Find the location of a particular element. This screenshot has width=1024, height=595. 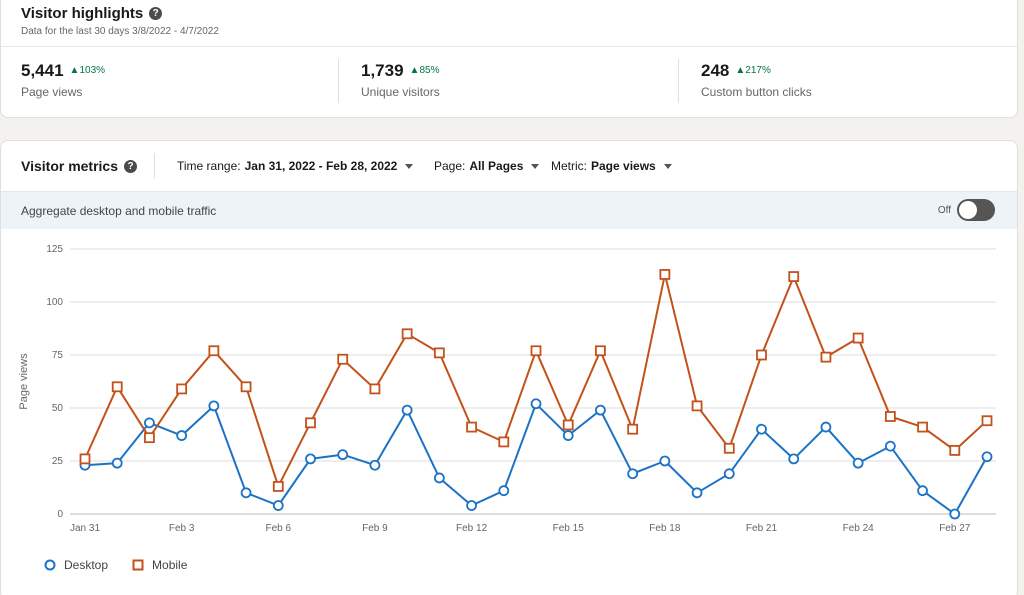

legend-mobile-marker is located at coordinates (138, 565).